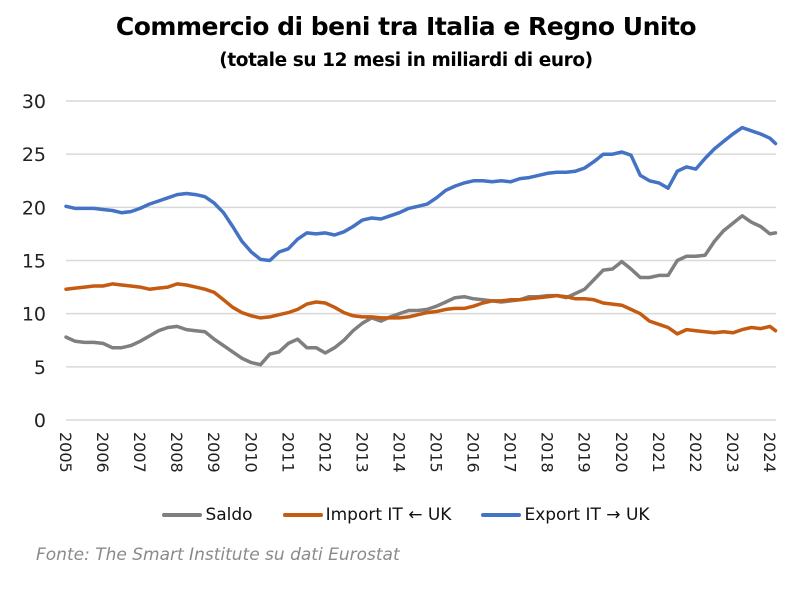 Image resolution: width=812 pixels, height=589 pixels. What do you see at coordinates (229, 515) in the screenshot?
I see `legend-label-saldo: Saldo` at bounding box center [229, 515].